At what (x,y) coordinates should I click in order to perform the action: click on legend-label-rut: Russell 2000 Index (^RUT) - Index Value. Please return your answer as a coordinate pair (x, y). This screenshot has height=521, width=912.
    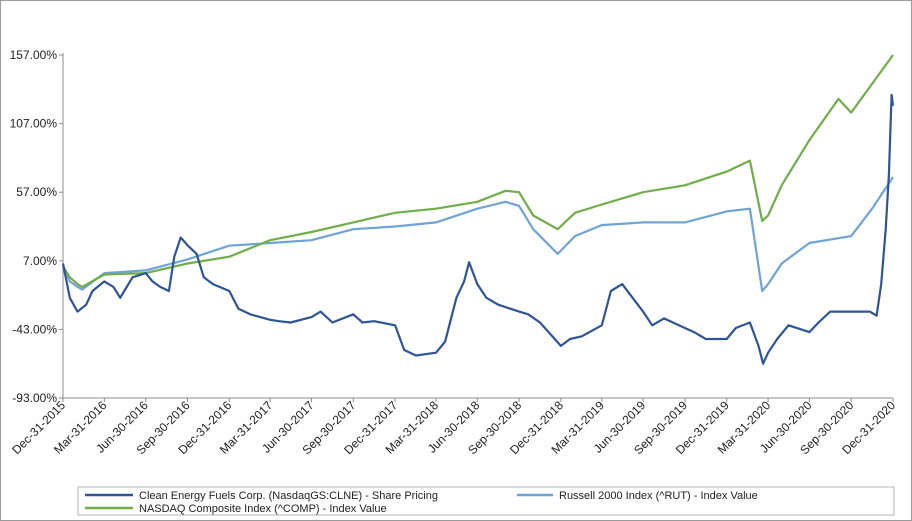
    Looking at the image, I should click on (658, 496).